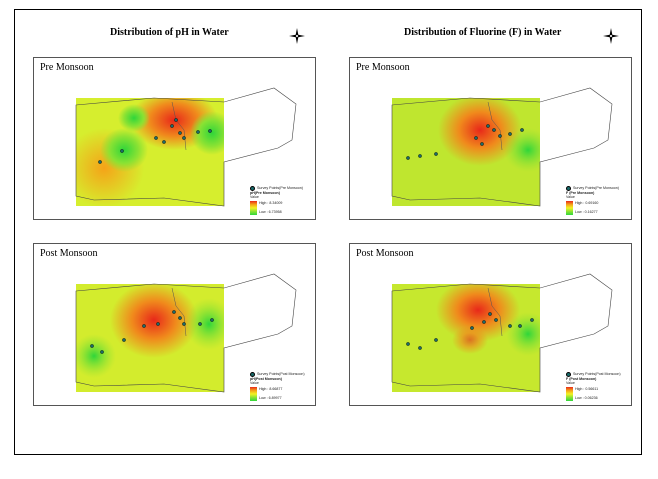  Describe the element at coordinates (169, 32) in the screenshot. I see `title-ph: Distribution of pH in Water` at that location.